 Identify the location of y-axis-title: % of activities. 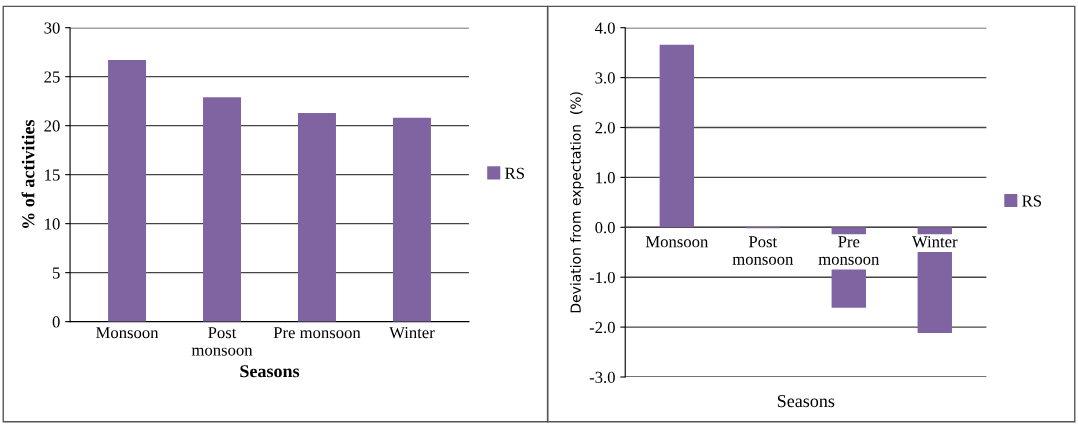
(28, 173).